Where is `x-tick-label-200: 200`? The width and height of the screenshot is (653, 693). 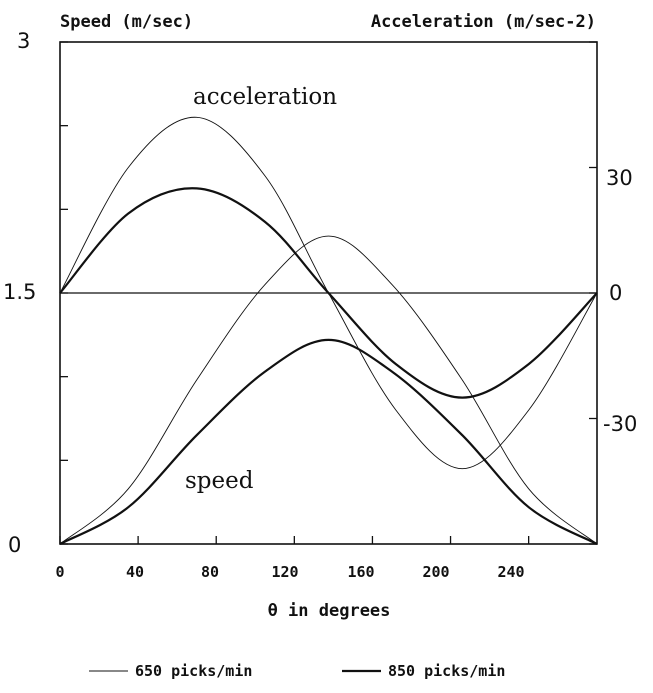
x-tick-label-200: 200 is located at coordinates (435, 572).